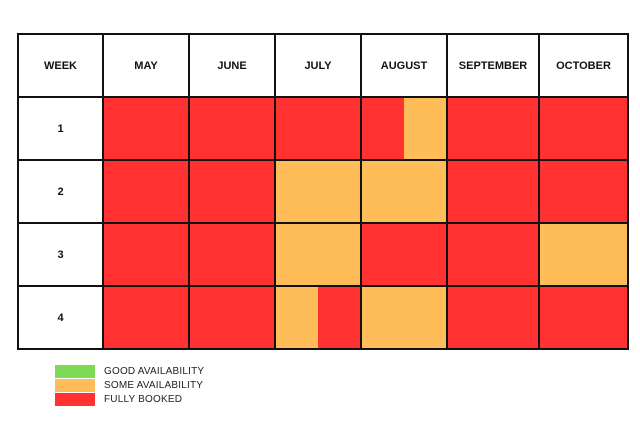 Image resolution: width=640 pixels, height=427 pixels. I want to click on week-label: 3, so click(60, 254).